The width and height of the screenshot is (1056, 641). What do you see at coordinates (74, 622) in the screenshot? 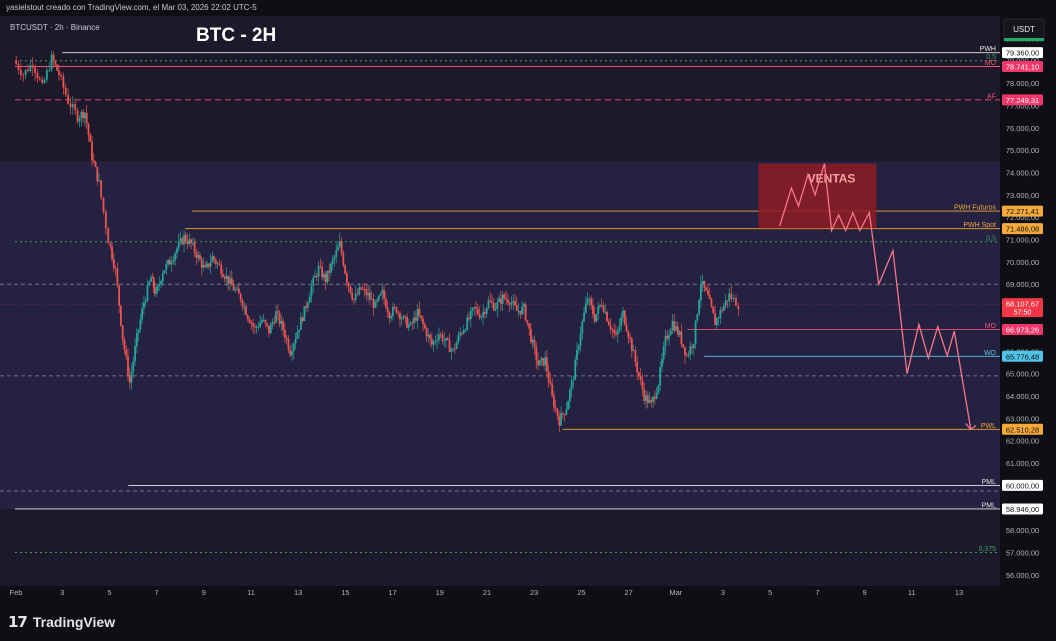
I see `tradingview-wordmark: TradingView` at bounding box center [74, 622].